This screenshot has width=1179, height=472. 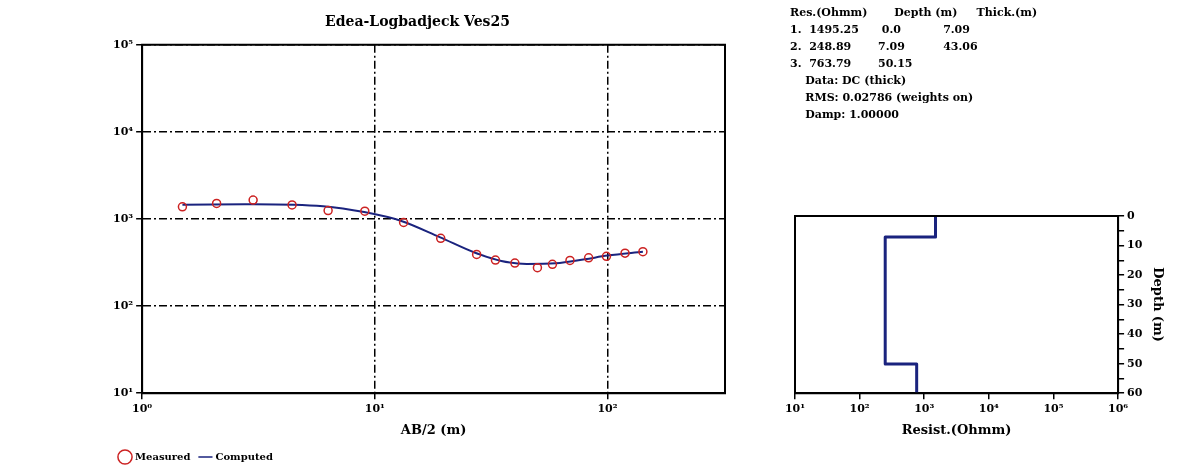 I want to click on x-tick-label: 10⁰, so click(x=142, y=408).